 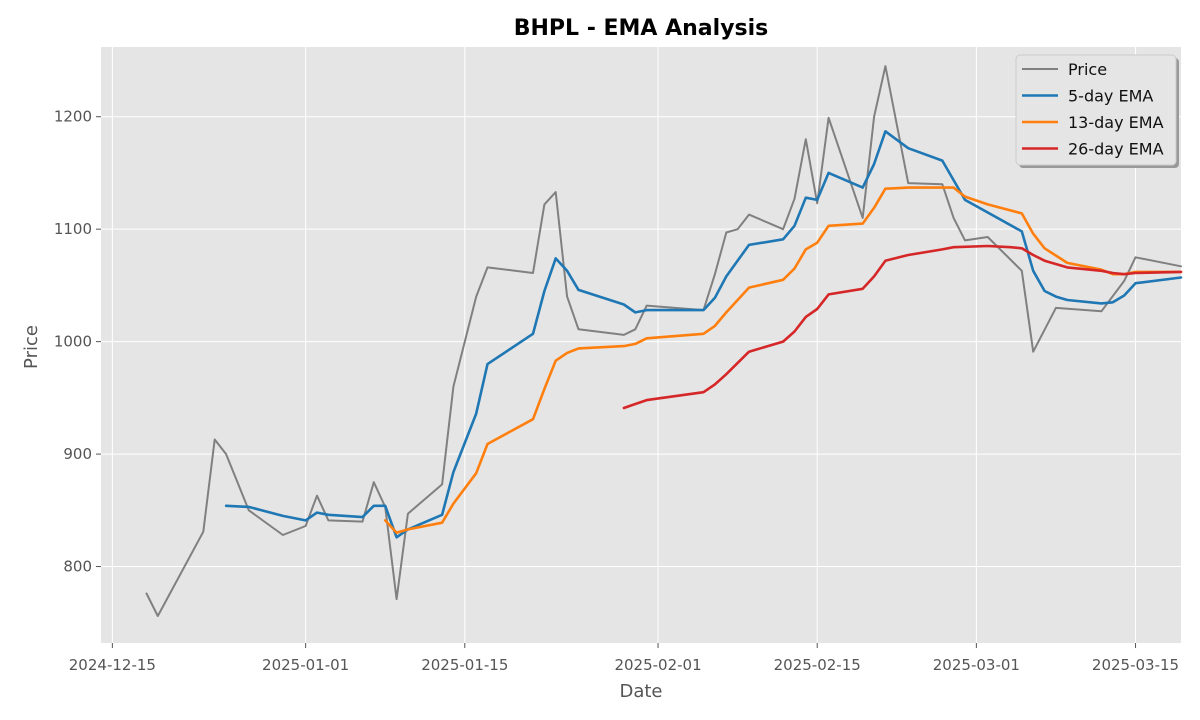 What do you see at coordinates (1116, 149) in the screenshot?
I see `legend-label: 26-day EMA` at bounding box center [1116, 149].